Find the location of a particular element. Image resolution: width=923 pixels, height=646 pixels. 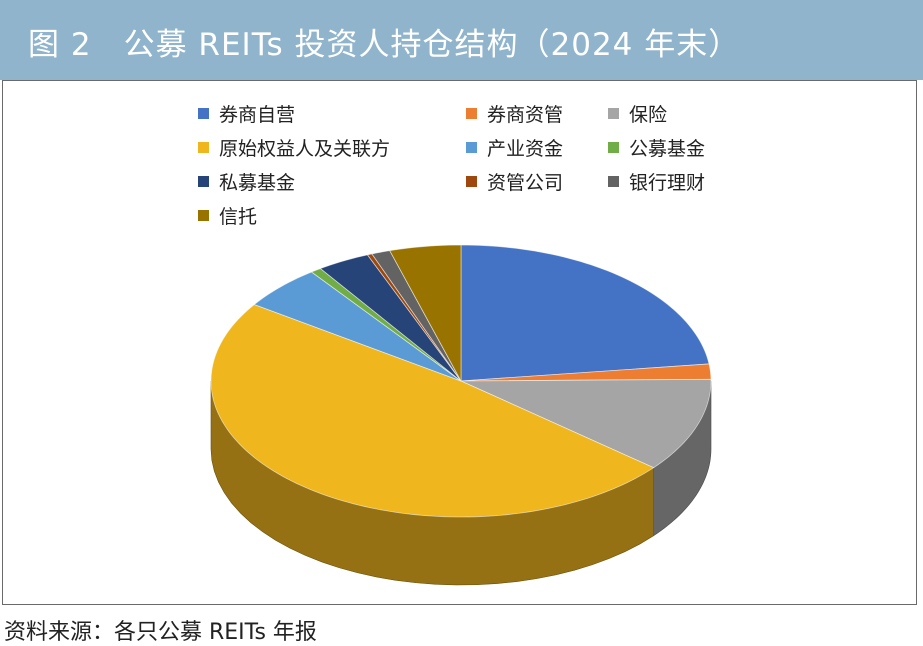

legend-label: 公募基金 is located at coordinates (667, 148).